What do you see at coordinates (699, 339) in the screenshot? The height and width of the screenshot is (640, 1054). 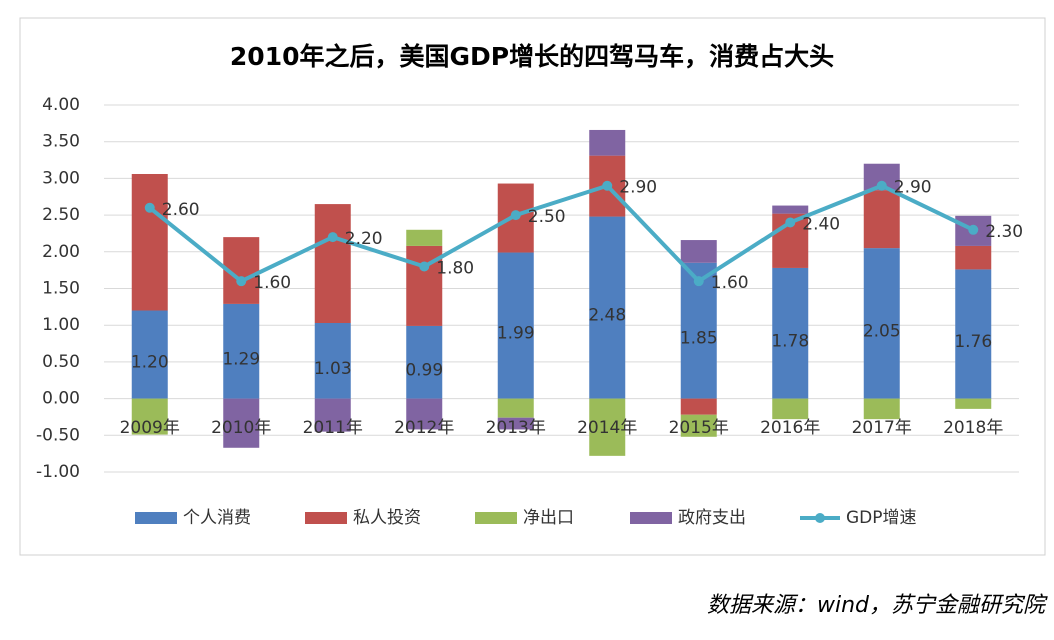 I see `data-label: 1.85` at bounding box center [699, 339].